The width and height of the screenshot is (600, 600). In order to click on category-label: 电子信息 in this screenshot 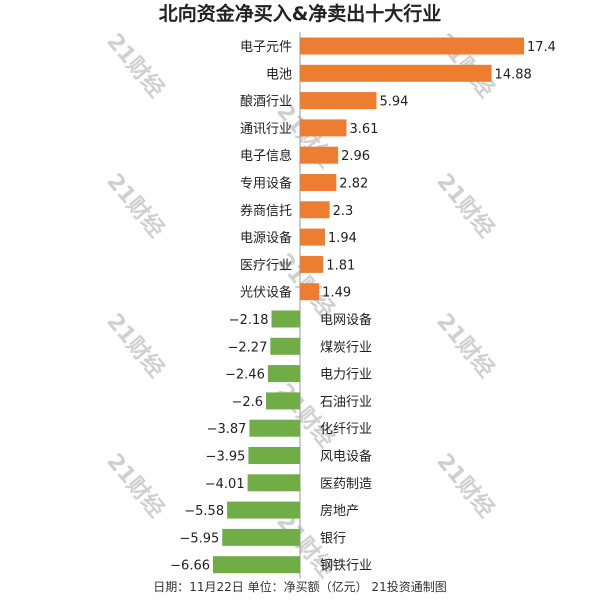, I will do `click(266, 156)`.